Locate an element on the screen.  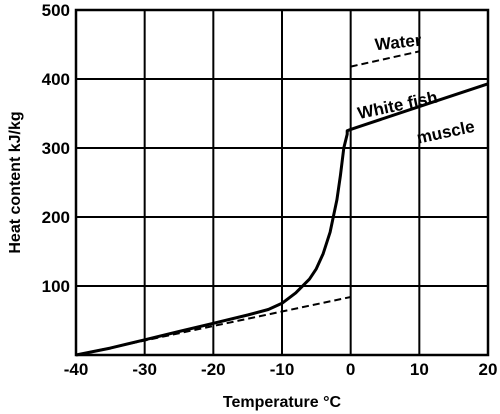
x-tick-label: -40 is located at coordinates (76, 369).